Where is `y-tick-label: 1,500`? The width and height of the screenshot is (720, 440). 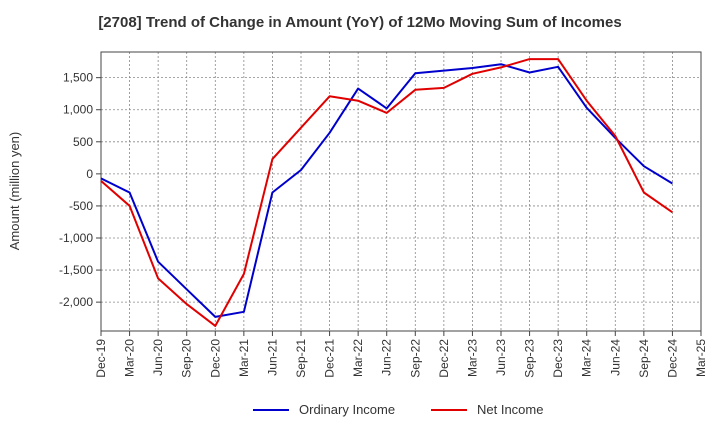 y-tick-label: 1,500 is located at coordinates (78, 78).